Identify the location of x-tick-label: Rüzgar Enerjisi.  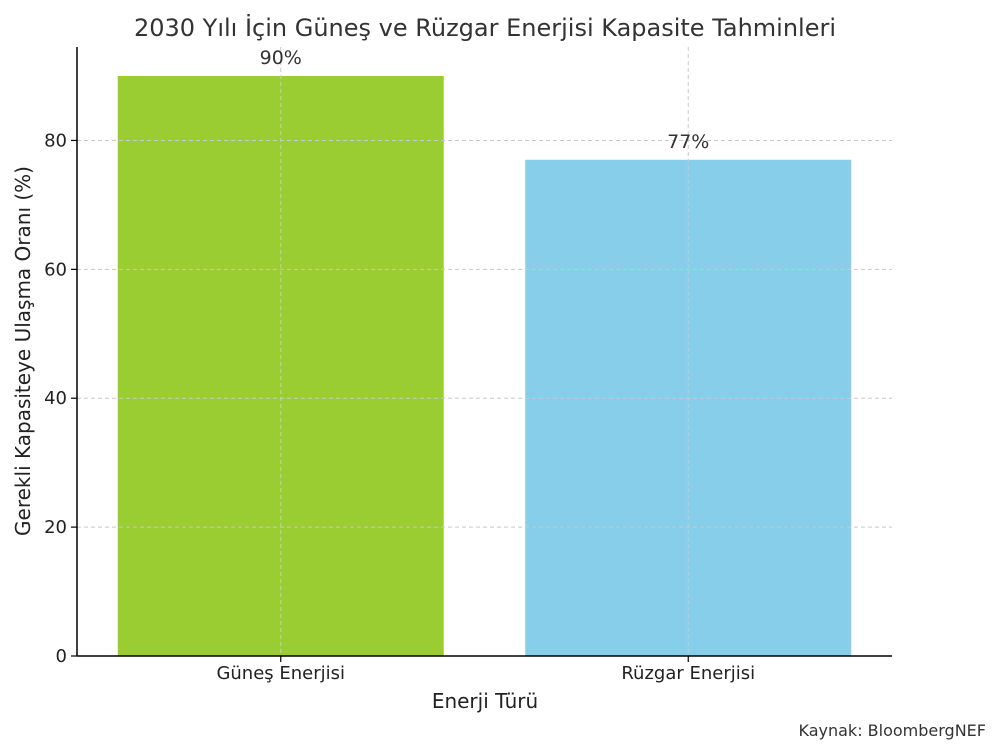
(688, 673).